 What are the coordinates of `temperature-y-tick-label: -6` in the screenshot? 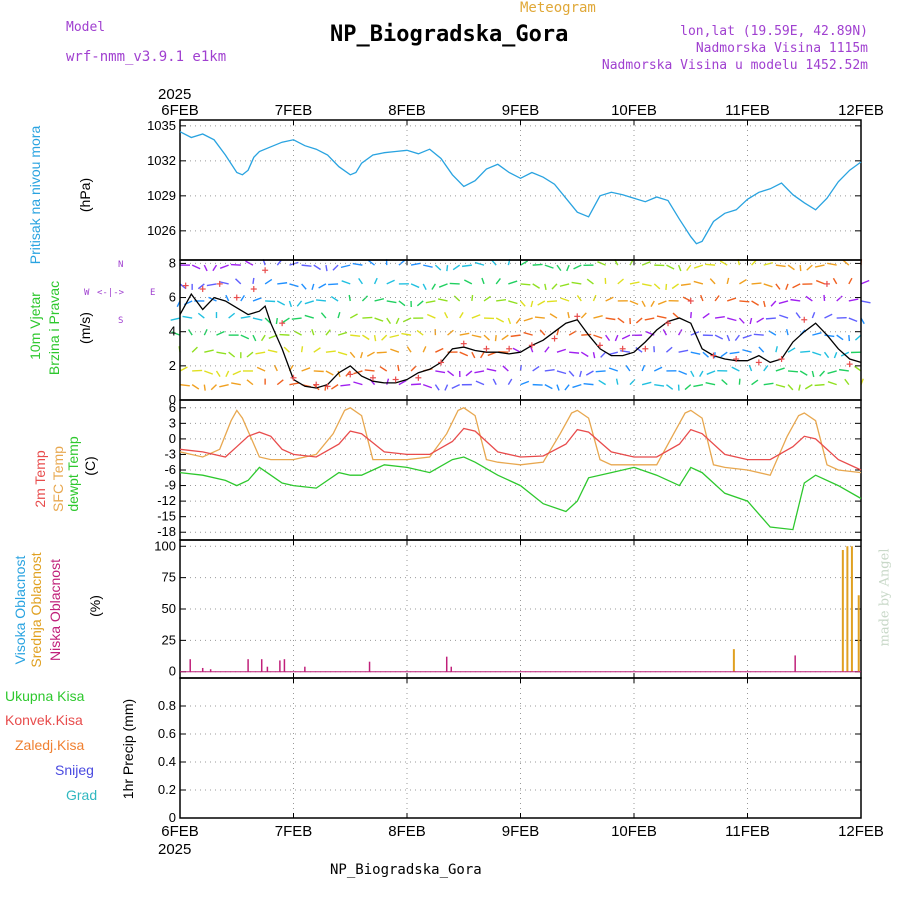 It's located at (170, 469).